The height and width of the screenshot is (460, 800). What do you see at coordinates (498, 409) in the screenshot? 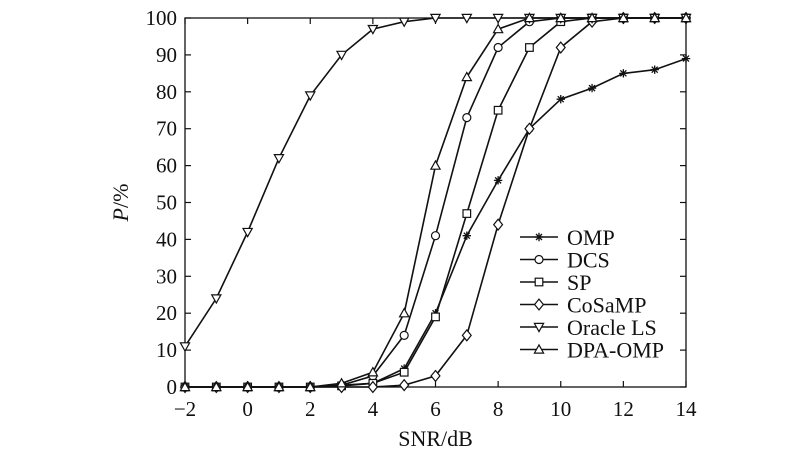
I see `x-tick-label: 8` at bounding box center [498, 409].